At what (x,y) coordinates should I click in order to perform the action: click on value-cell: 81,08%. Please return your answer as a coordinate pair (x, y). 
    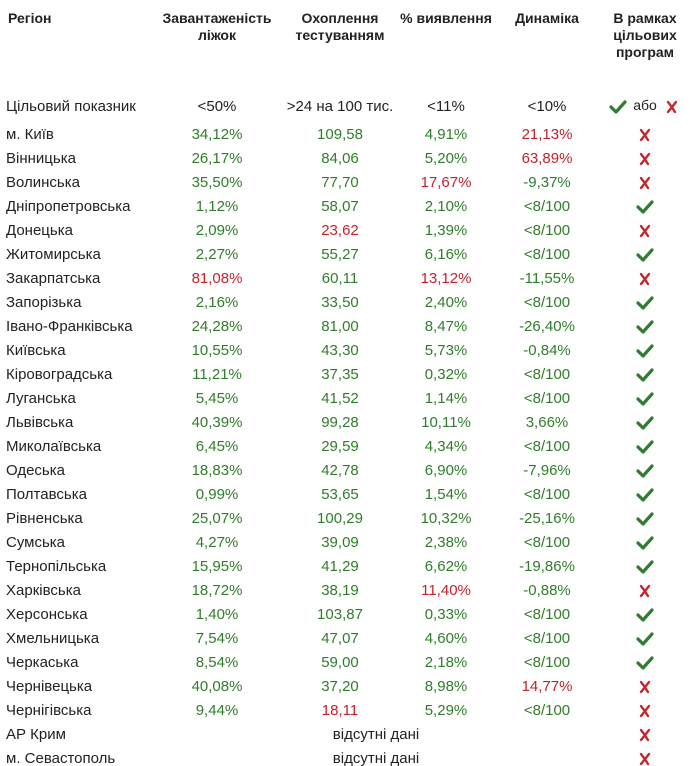
    Looking at the image, I should click on (217, 278).